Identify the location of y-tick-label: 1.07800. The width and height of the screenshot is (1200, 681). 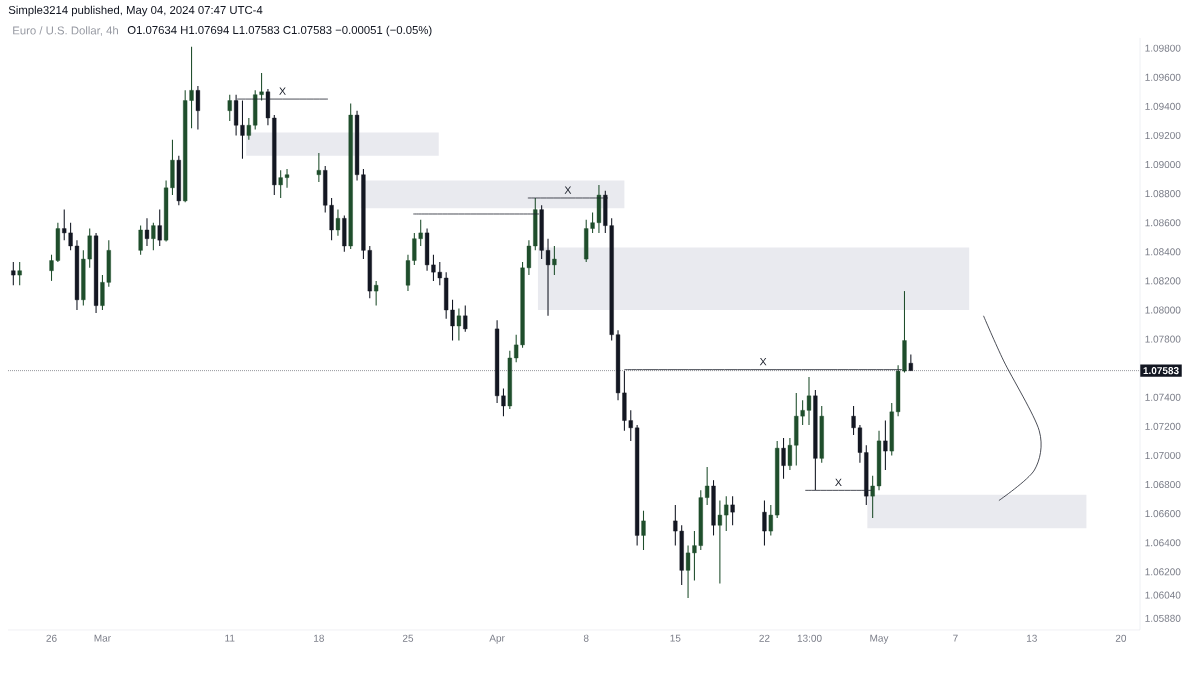
(1163, 339).